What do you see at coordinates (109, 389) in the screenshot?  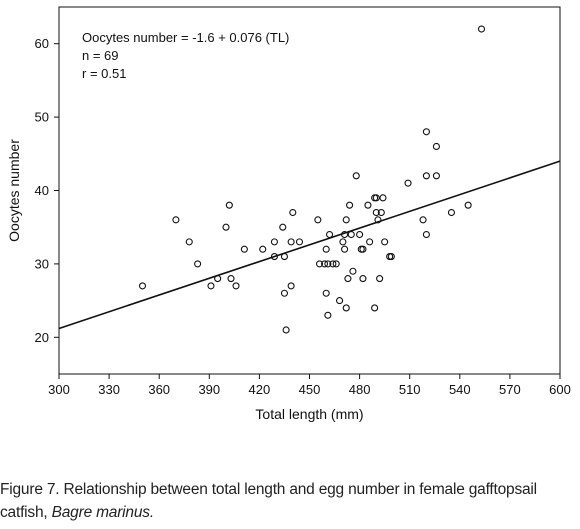 I see `x-tick-label: 330` at bounding box center [109, 389].